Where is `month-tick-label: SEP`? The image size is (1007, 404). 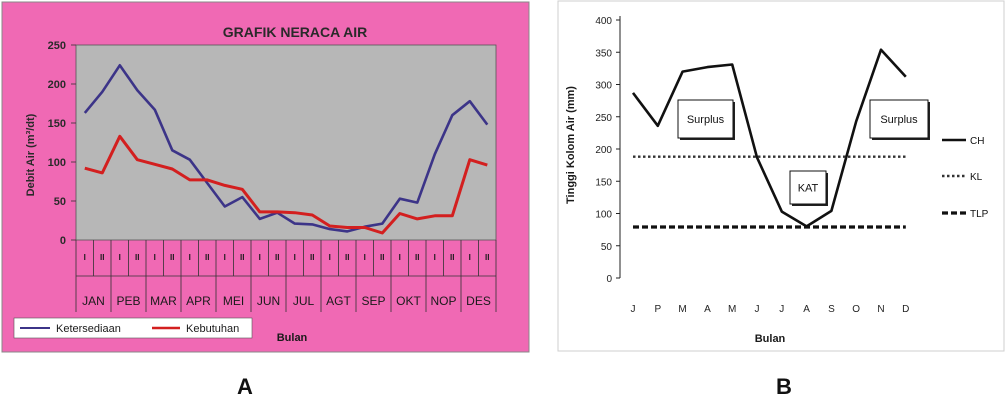
month-tick-label: SEP is located at coordinates (373, 301).